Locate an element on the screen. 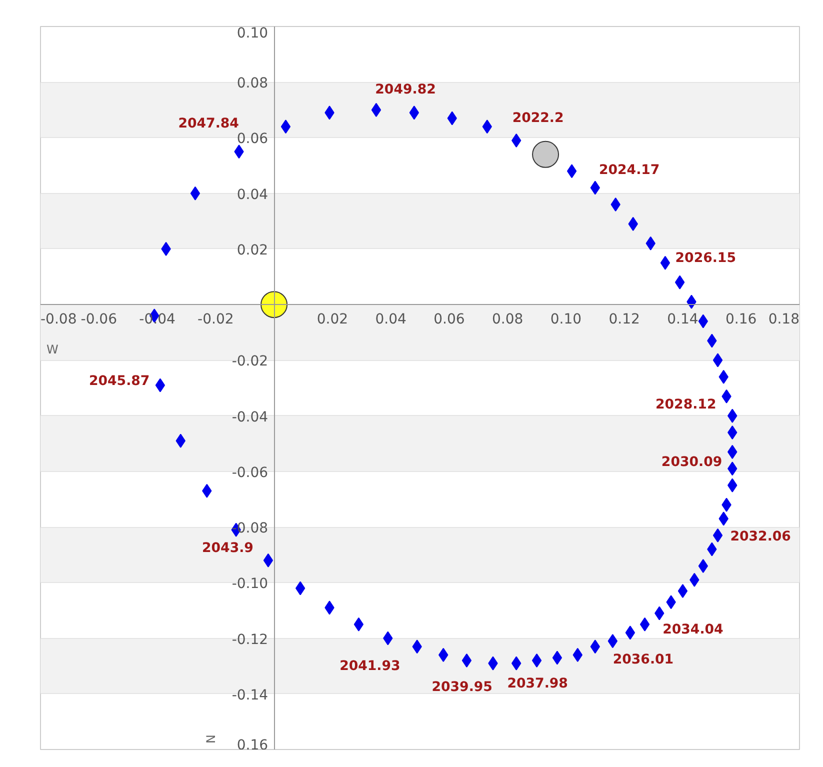  annotation: 2024.17 is located at coordinates (629, 170).